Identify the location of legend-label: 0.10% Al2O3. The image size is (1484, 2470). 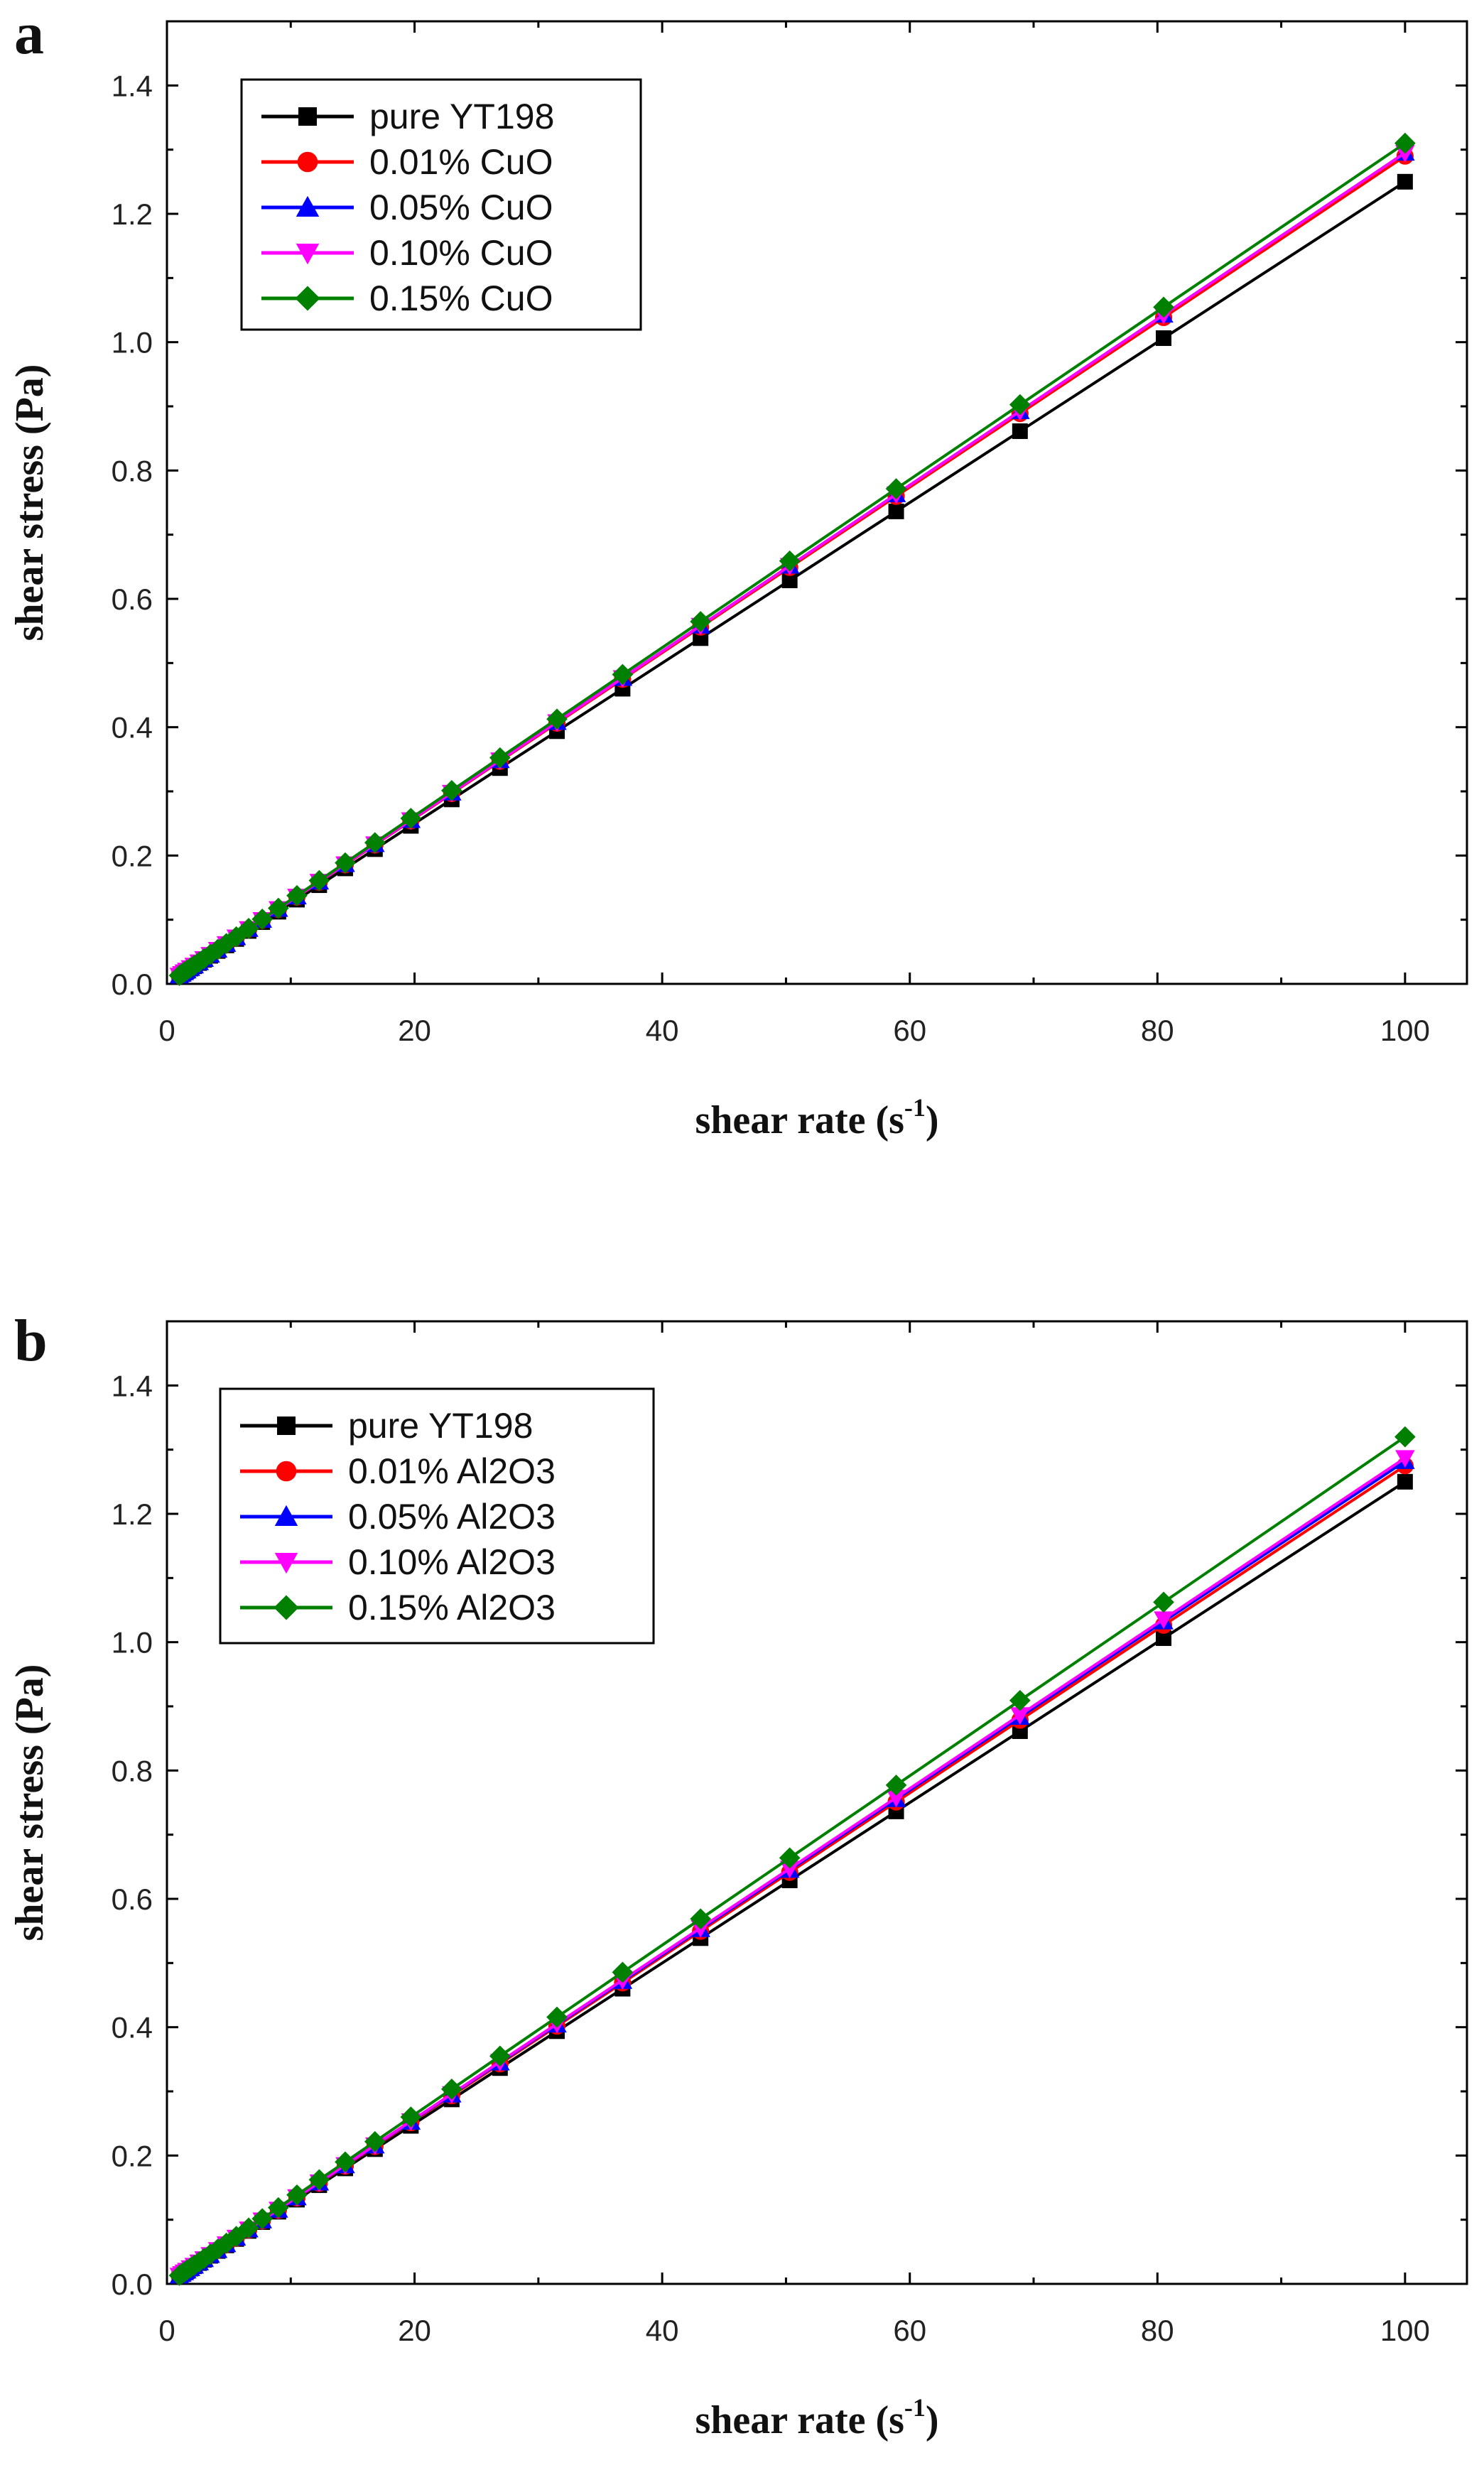
(452, 1562).